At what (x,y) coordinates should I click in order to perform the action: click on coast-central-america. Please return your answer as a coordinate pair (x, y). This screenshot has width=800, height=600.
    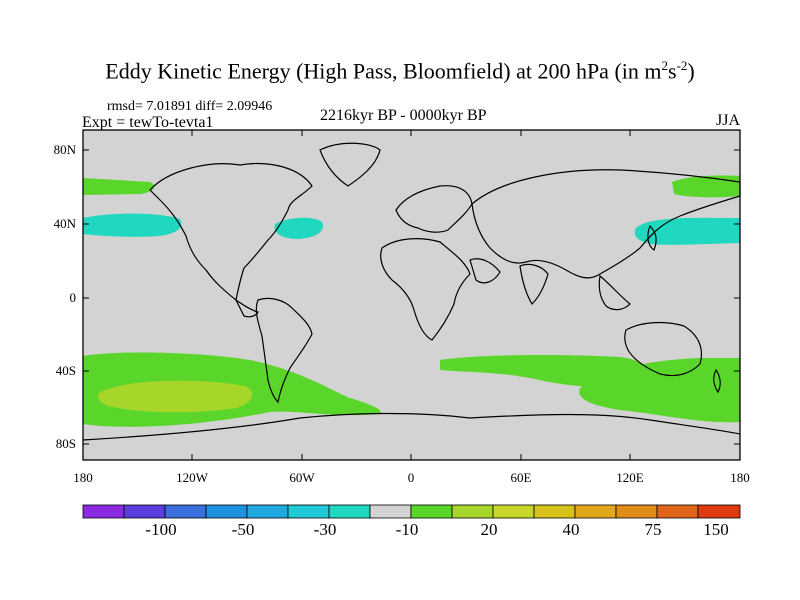
    Looking at the image, I should click on (246, 308).